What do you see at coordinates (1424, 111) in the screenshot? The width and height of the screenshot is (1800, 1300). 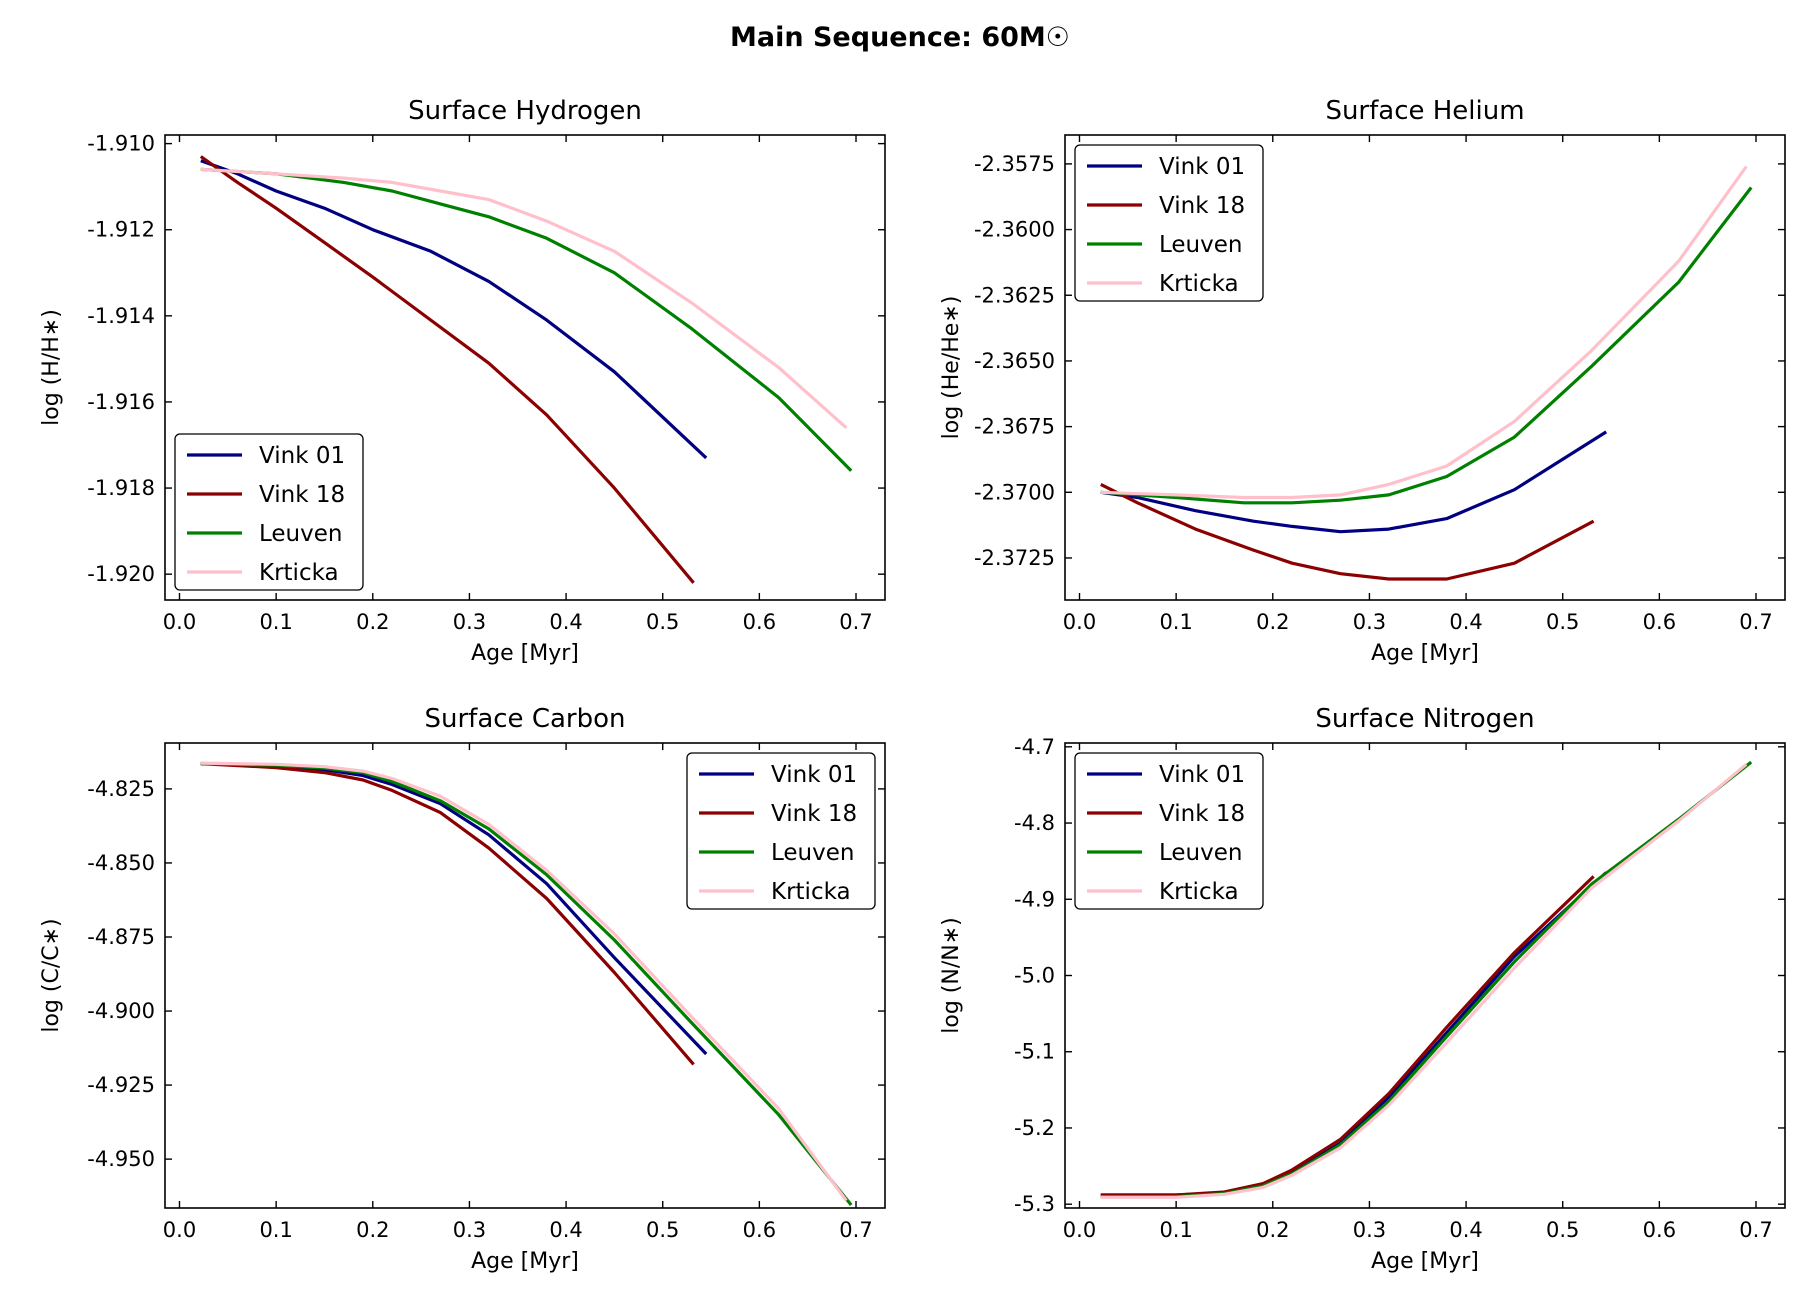 I see `chart-title: Surface Helium` at bounding box center [1424, 111].